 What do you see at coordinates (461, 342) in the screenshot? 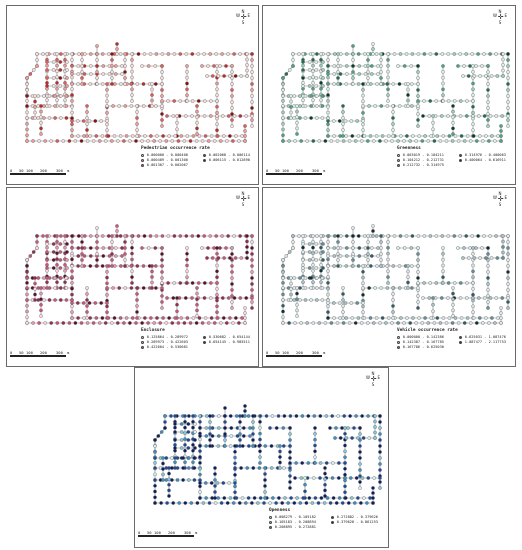
I see `legend-dot-icon` at bounding box center [461, 342].